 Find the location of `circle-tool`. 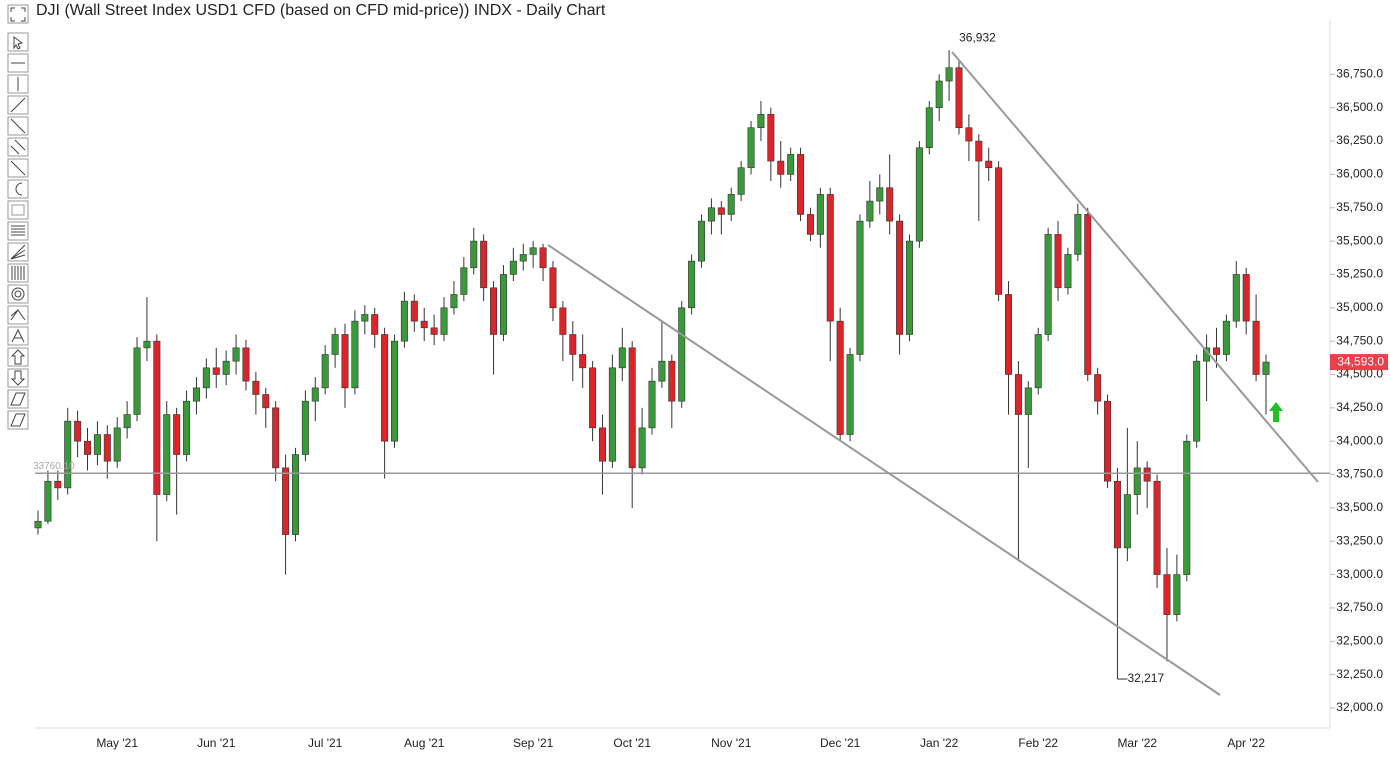

circle-tool is located at coordinates (18, 294).